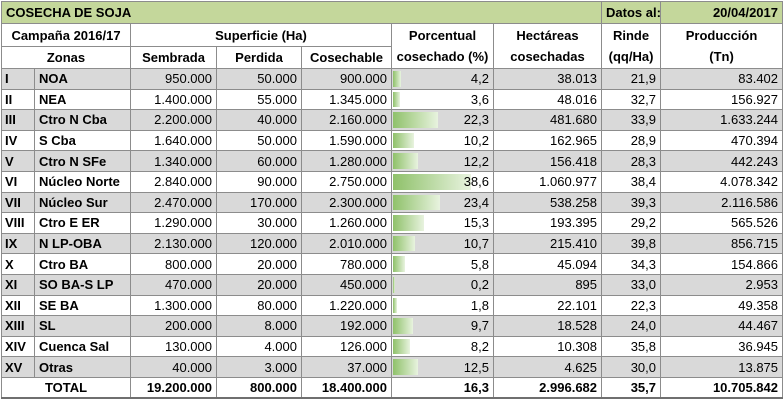  I want to click on cosechable-cell: 2.300.000, so click(346, 202).